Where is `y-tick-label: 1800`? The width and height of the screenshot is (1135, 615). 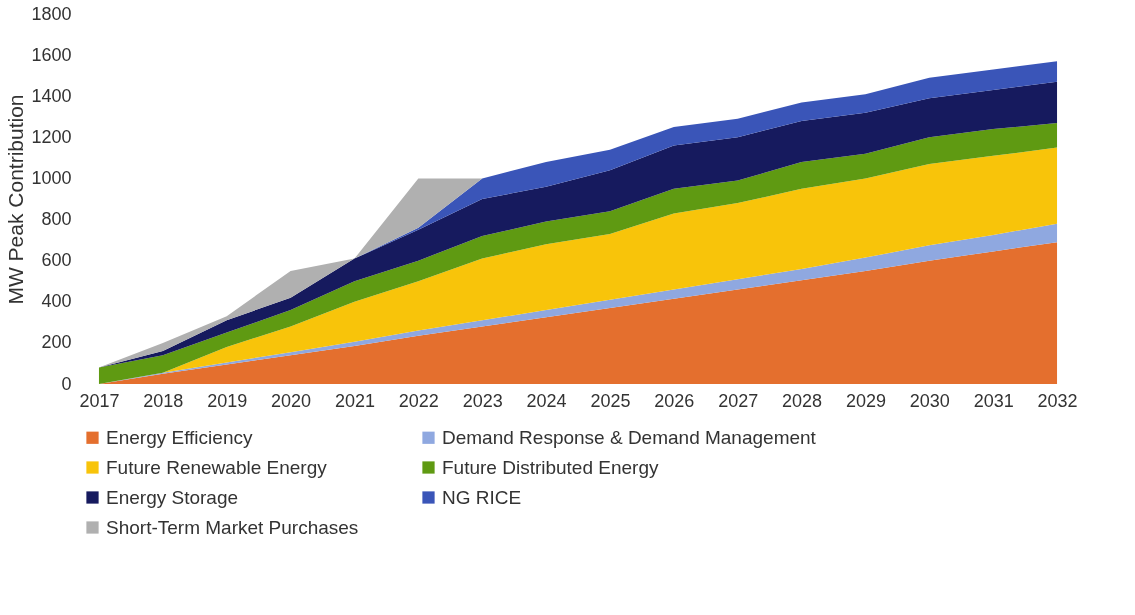
y-tick-label: 1800 is located at coordinates (51, 13).